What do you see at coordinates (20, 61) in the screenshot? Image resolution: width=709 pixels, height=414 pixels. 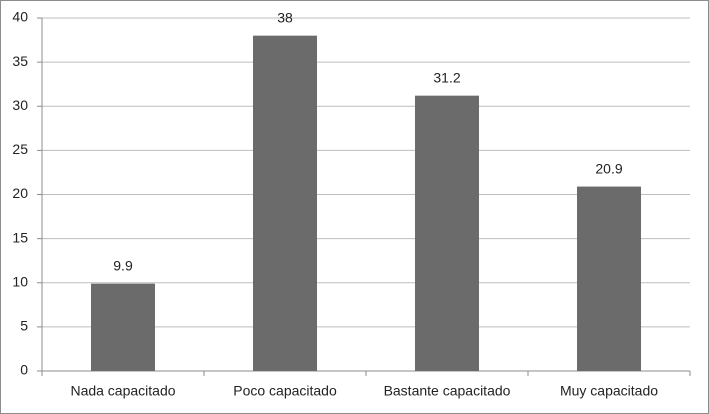 I see `y-tick-label: 35` at bounding box center [20, 61].